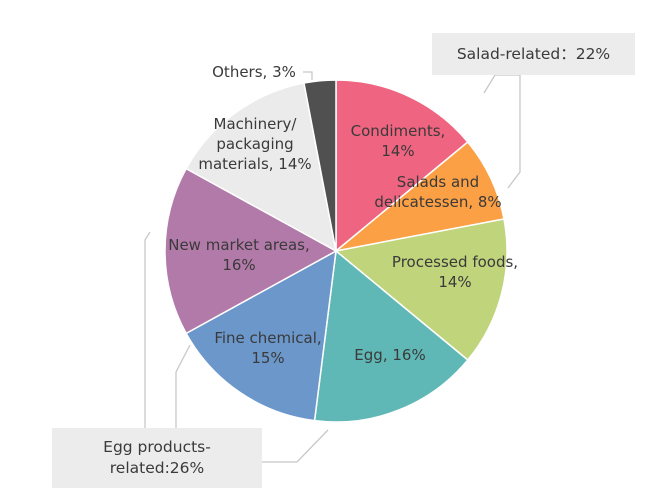 The height and width of the screenshot is (502, 670). What do you see at coordinates (256, 124) in the screenshot?
I see `slice-label-line: Machinery/` at bounding box center [256, 124].